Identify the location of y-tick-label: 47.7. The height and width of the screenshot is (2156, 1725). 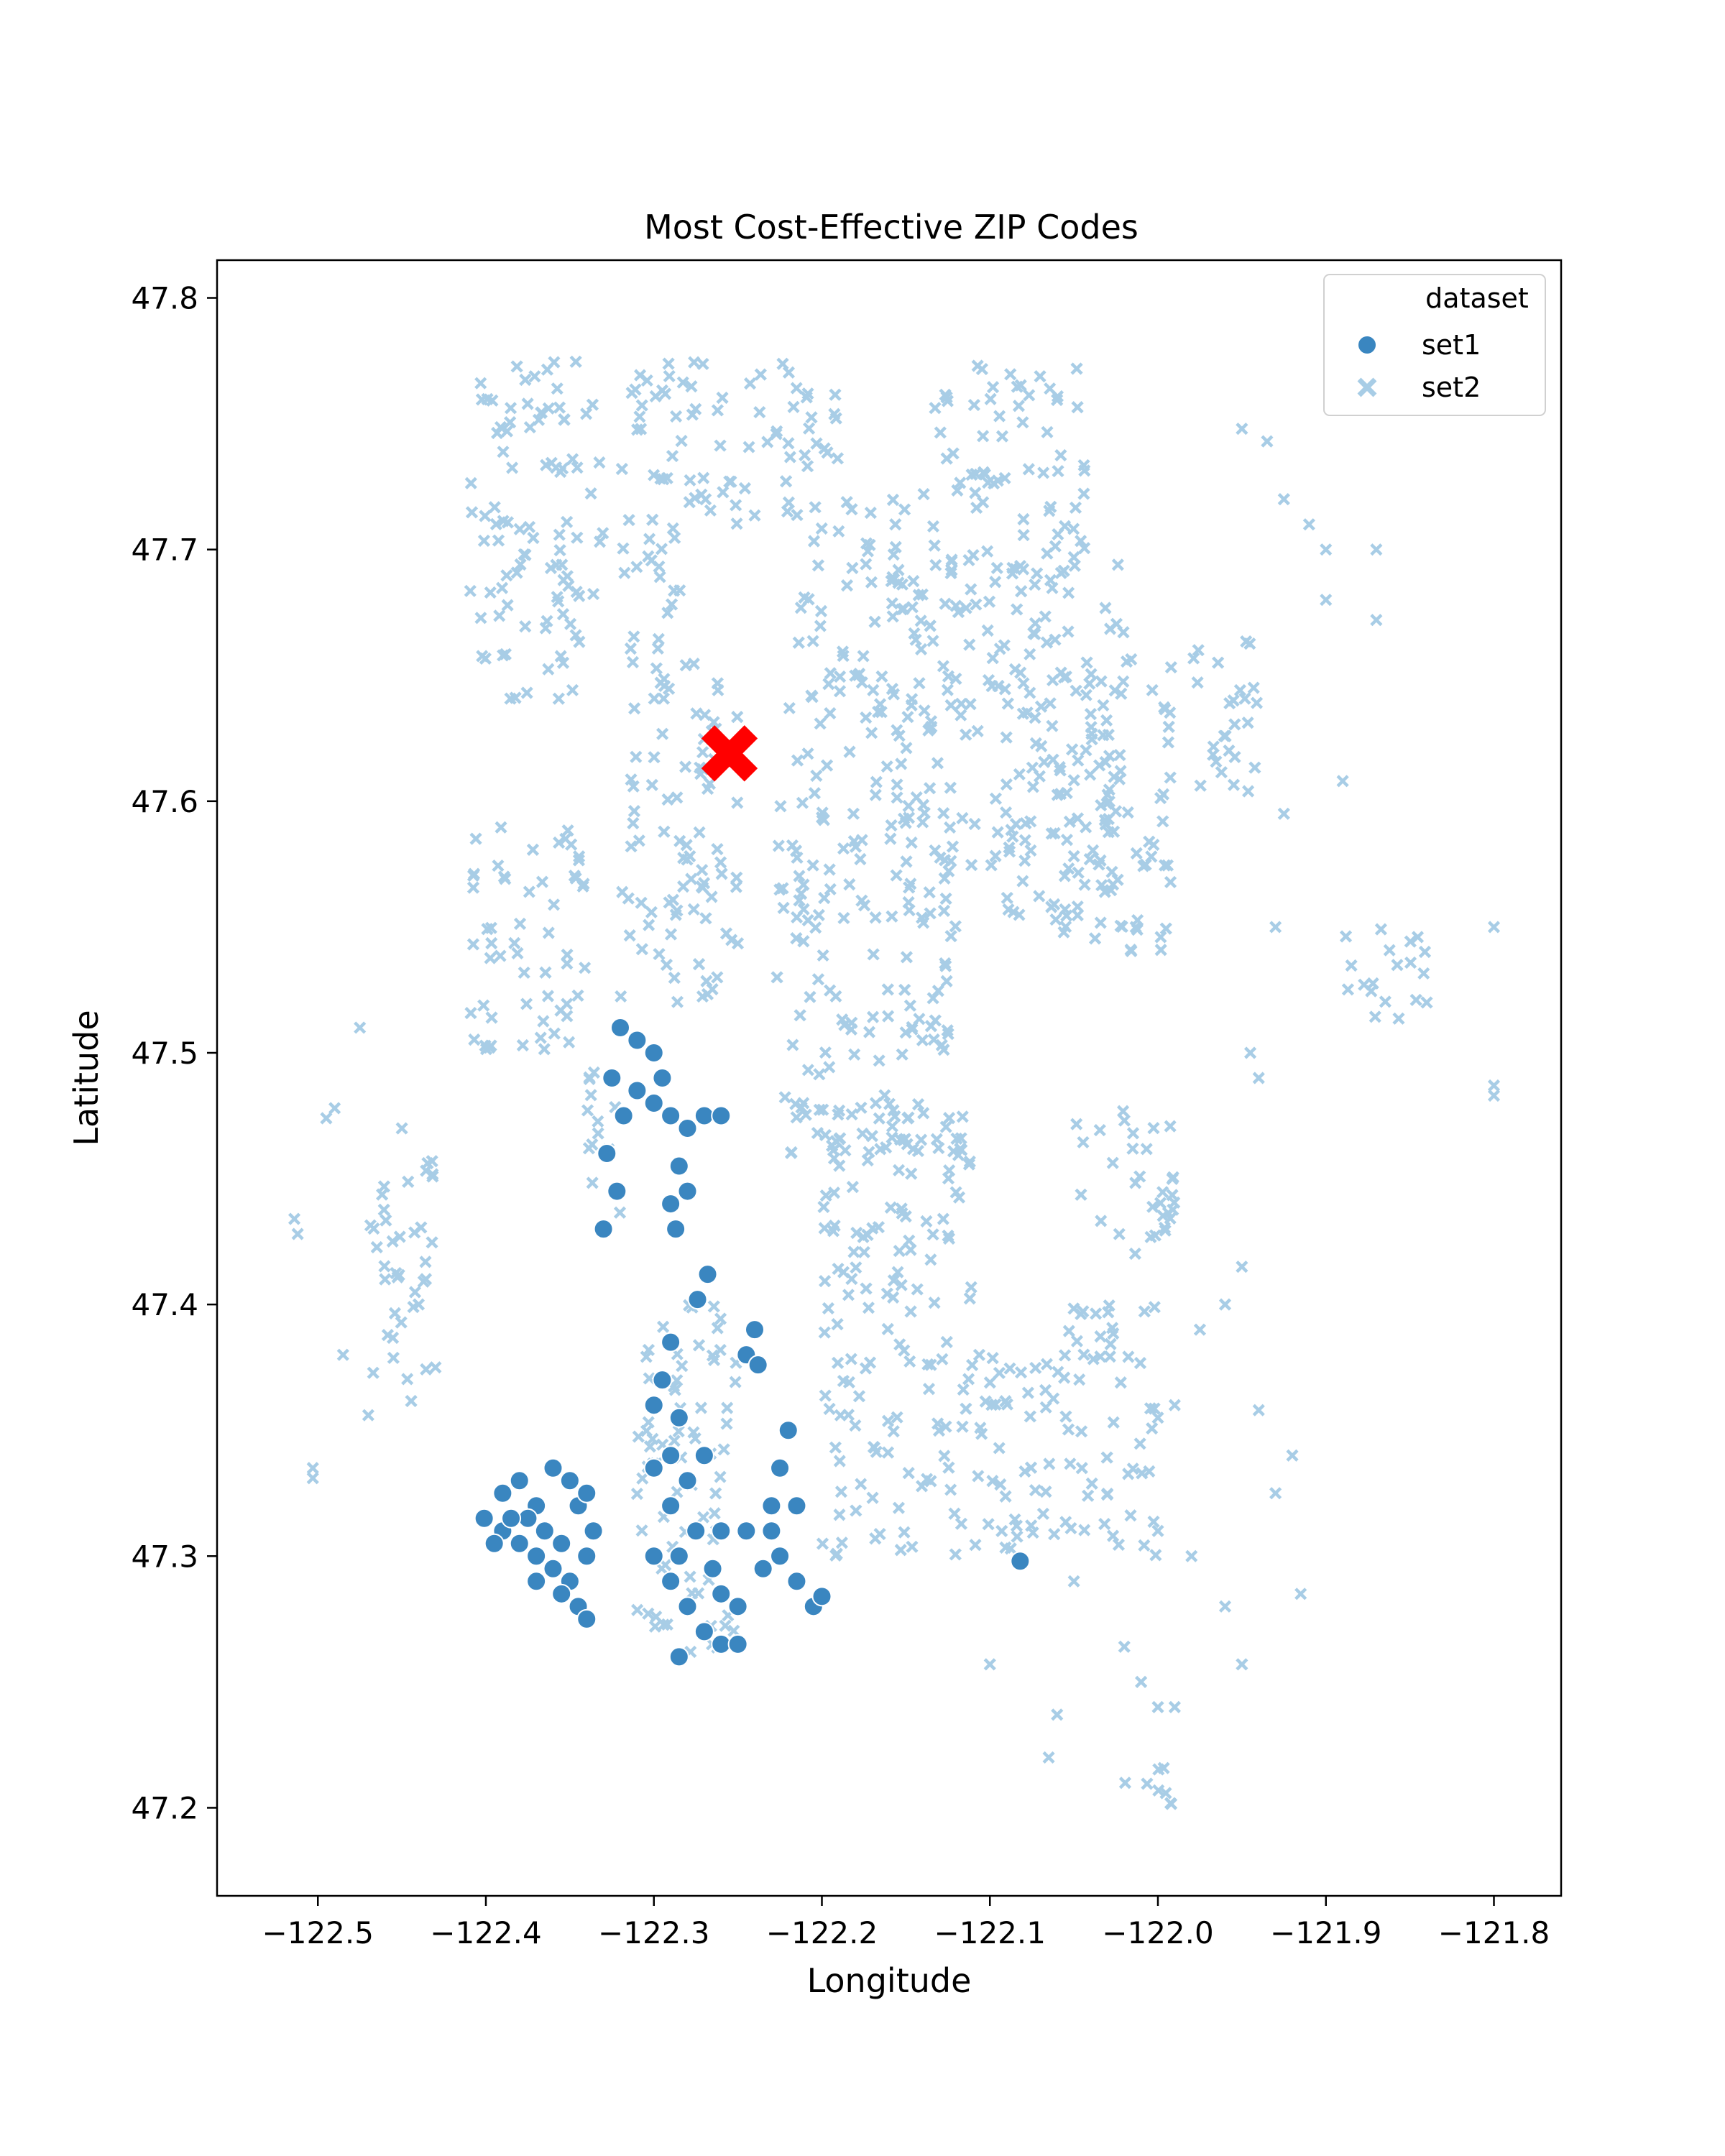
(164, 550).